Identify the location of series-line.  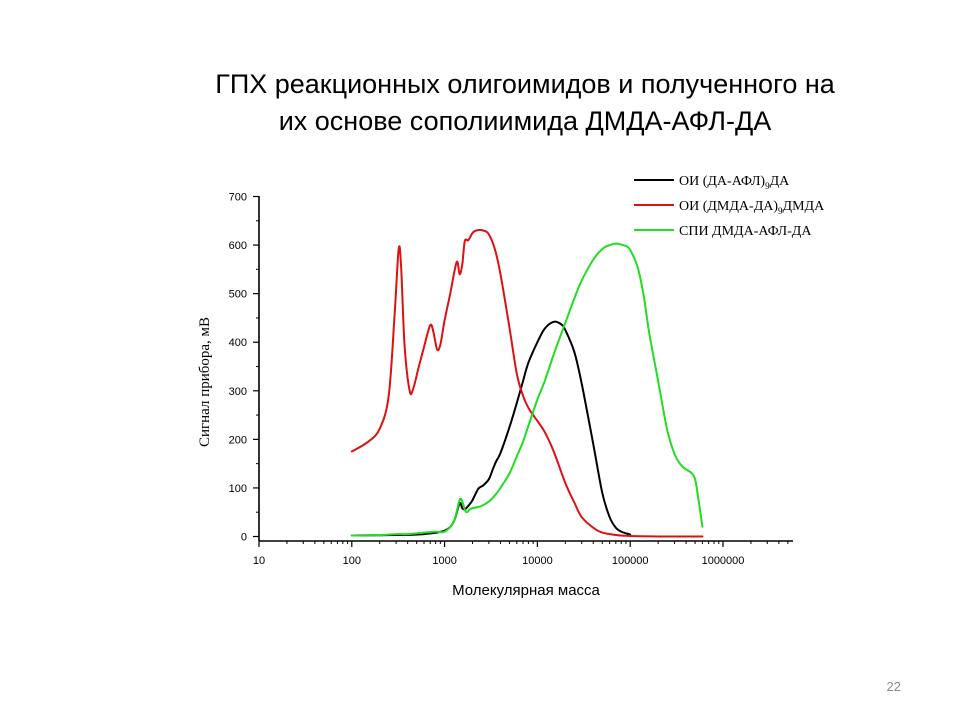
(491, 428).